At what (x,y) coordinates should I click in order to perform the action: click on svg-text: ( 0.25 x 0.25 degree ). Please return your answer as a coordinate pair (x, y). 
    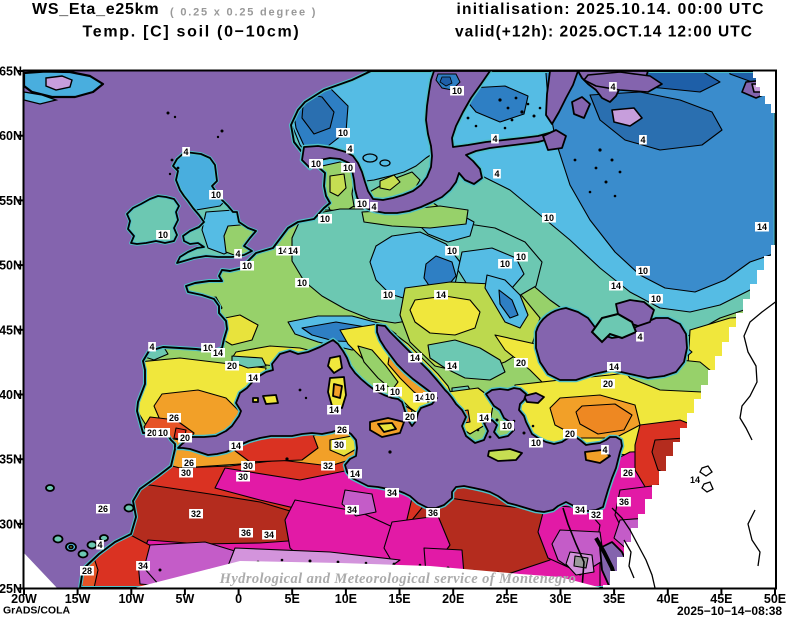
    Looking at the image, I should click on (243, 13).